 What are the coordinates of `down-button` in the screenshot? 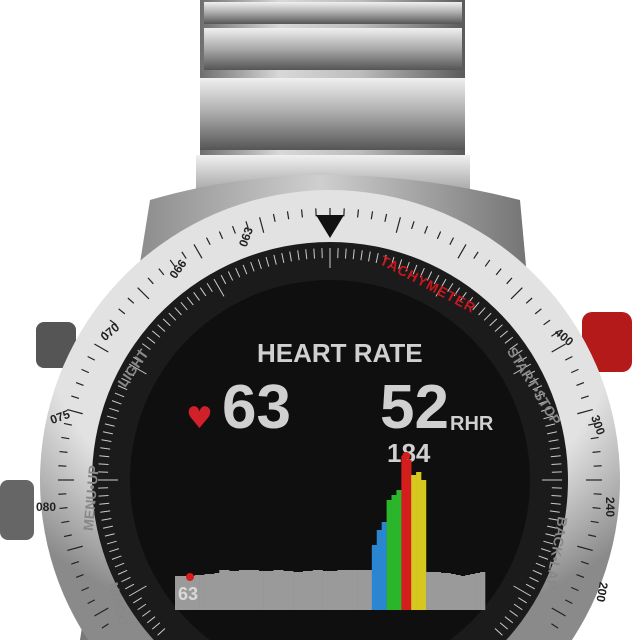 It's located at (17, 510).